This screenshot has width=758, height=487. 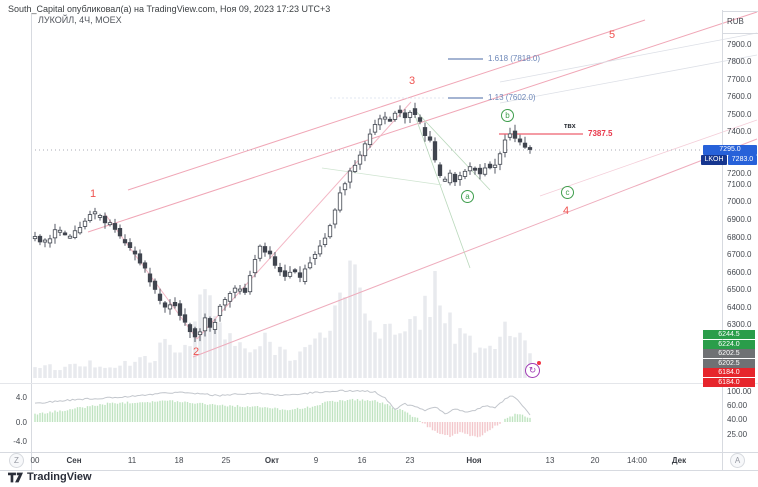 I want to click on price-tick: 7900.0, so click(x=739, y=44).